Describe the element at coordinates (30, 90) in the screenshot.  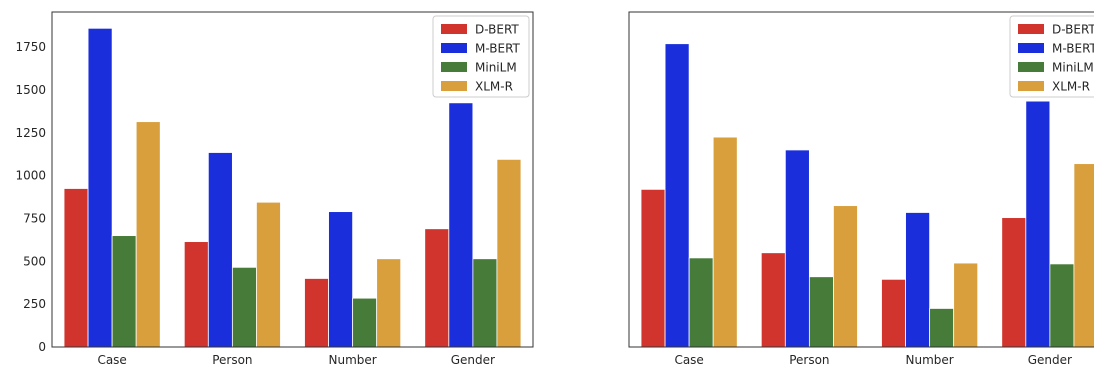
I see `y-tick-label: 1500` at that location.